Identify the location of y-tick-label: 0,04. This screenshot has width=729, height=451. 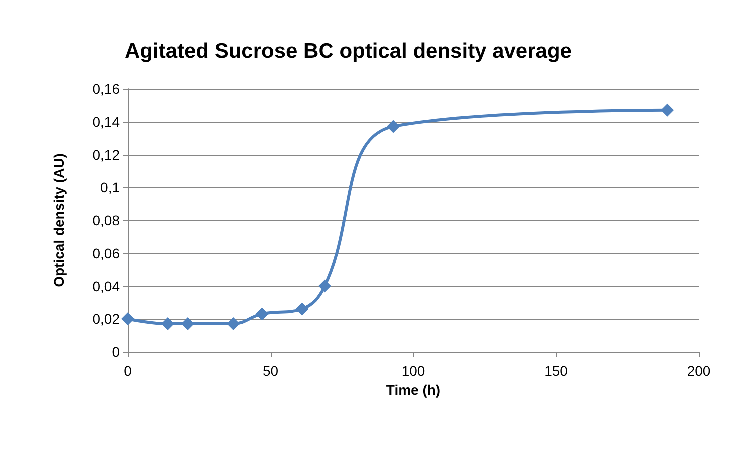
(106, 286).